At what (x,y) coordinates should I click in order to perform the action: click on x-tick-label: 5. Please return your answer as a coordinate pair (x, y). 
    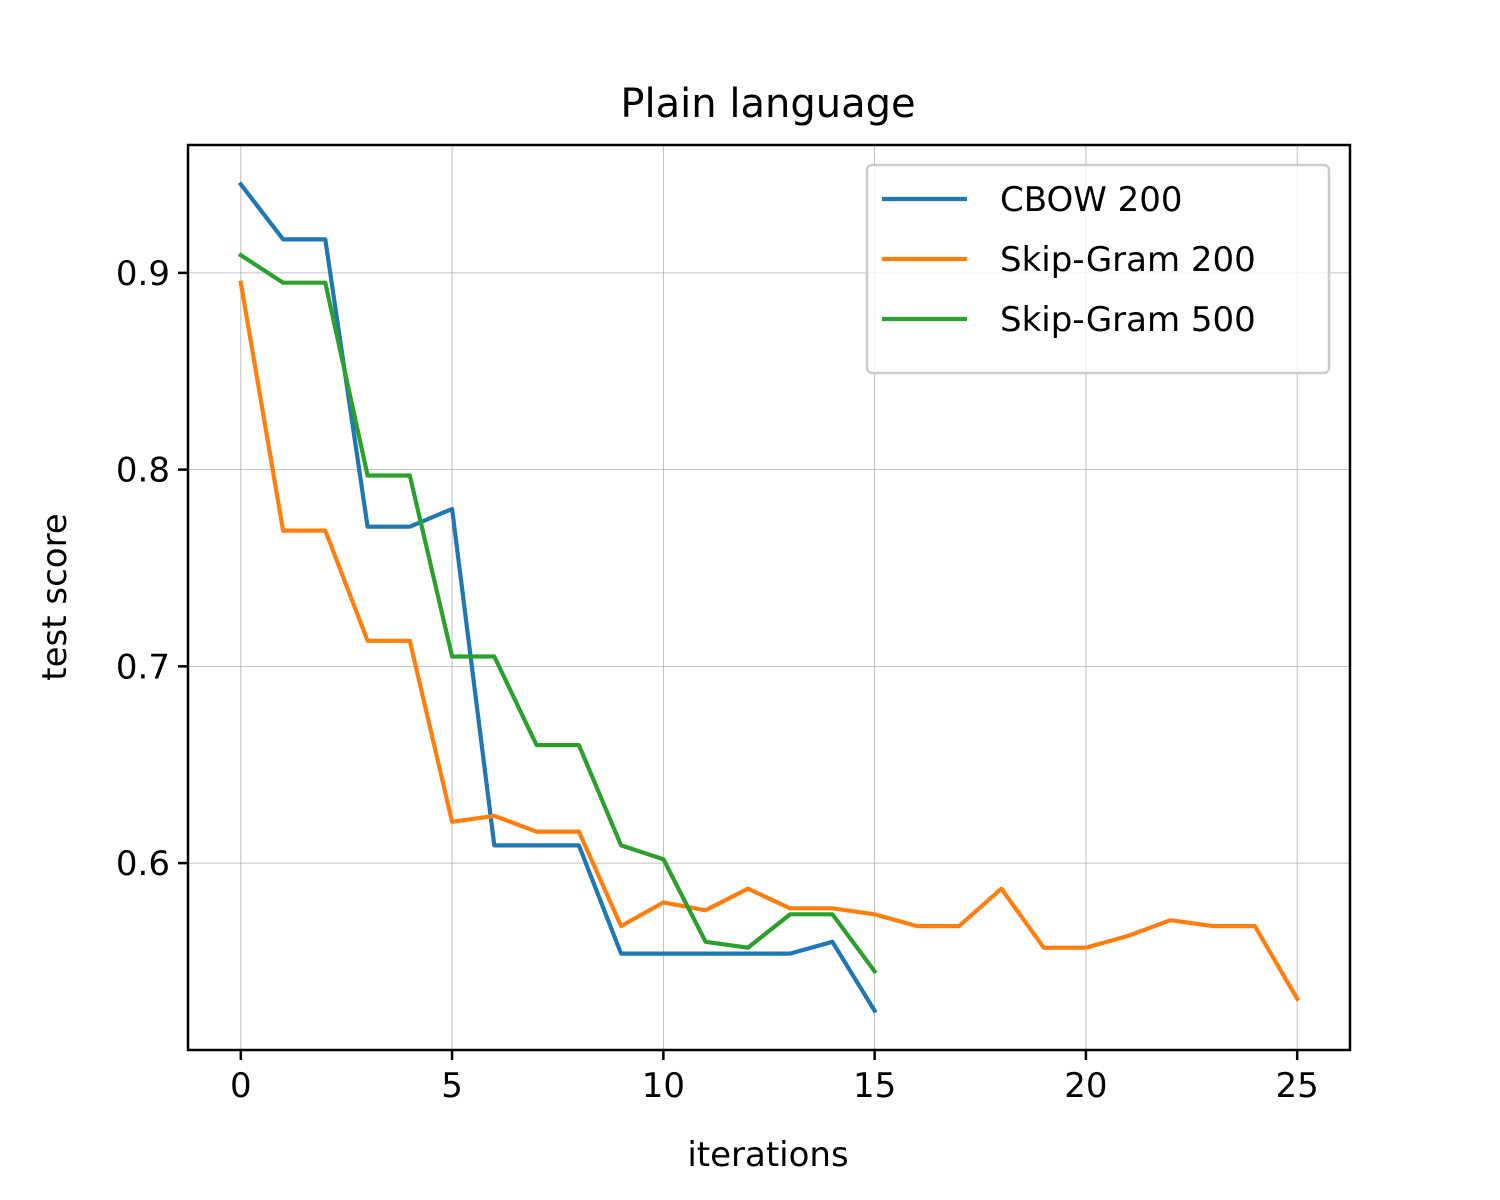
    Looking at the image, I should click on (452, 1086).